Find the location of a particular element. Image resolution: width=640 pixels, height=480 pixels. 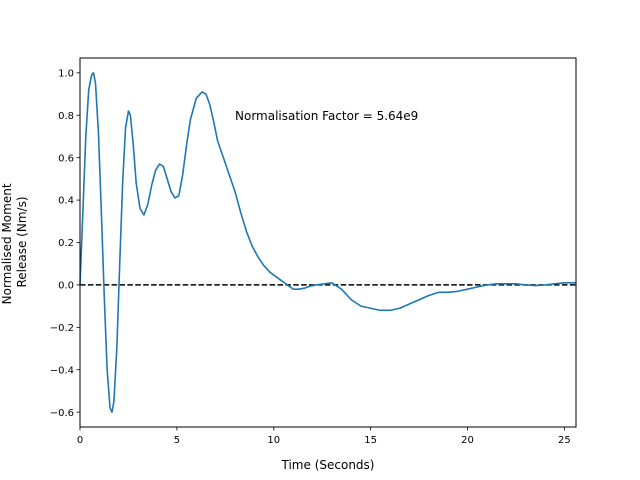

x-tick-label: 0 is located at coordinates (80, 440).